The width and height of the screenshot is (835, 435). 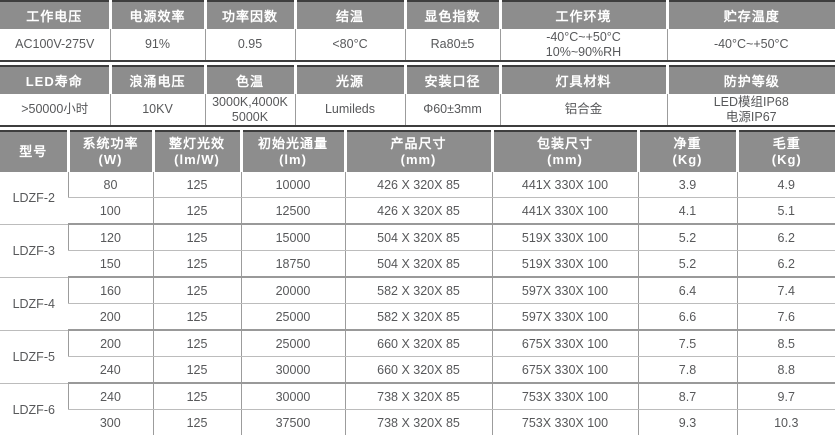 I want to click on cell-gross-weight: 10.3, so click(x=785, y=422).